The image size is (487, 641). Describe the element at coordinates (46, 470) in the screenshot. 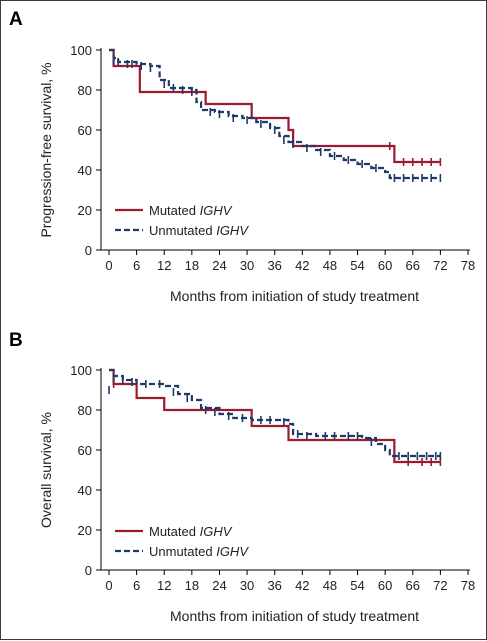

I see `y-axis-title: Overall survival, %` at that location.